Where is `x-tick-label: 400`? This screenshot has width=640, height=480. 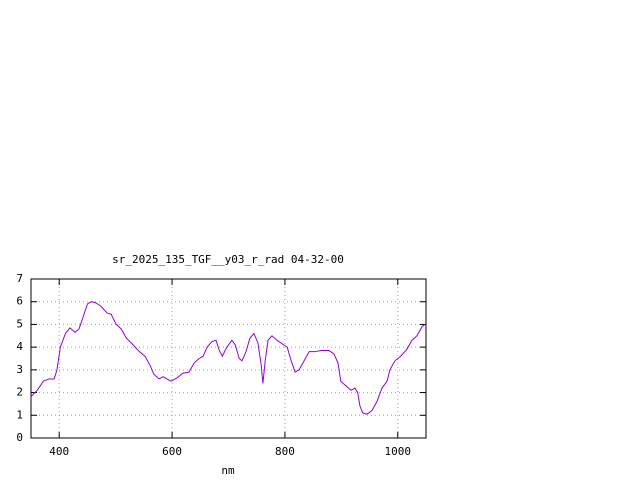 x-tick-label: 400 is located at coordinates (59, 451).